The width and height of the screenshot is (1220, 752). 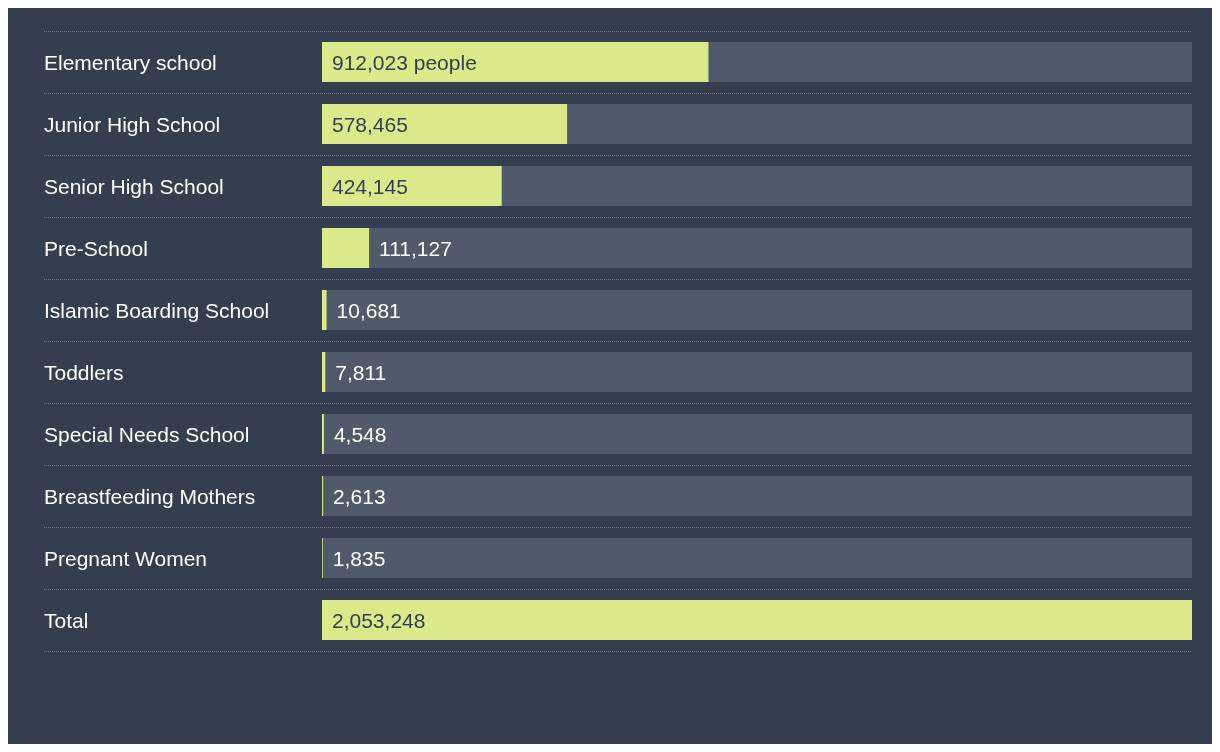 What do you see at coordinates (368, 310) in the screenshot?
I see `data-label: 10,681` at bounding box center [368, 310].